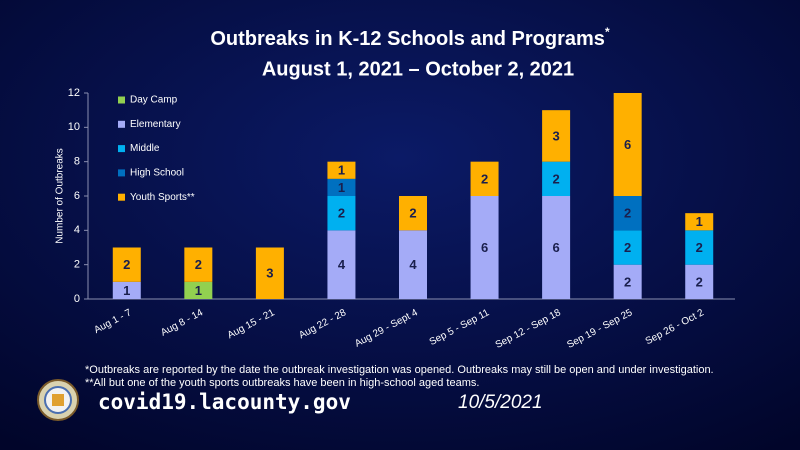 The width and height of the screenshot is (800, 450). Describe the element at coordinates (155, 124) in the screenshot. I see `legend-label: Elementary` at that location.